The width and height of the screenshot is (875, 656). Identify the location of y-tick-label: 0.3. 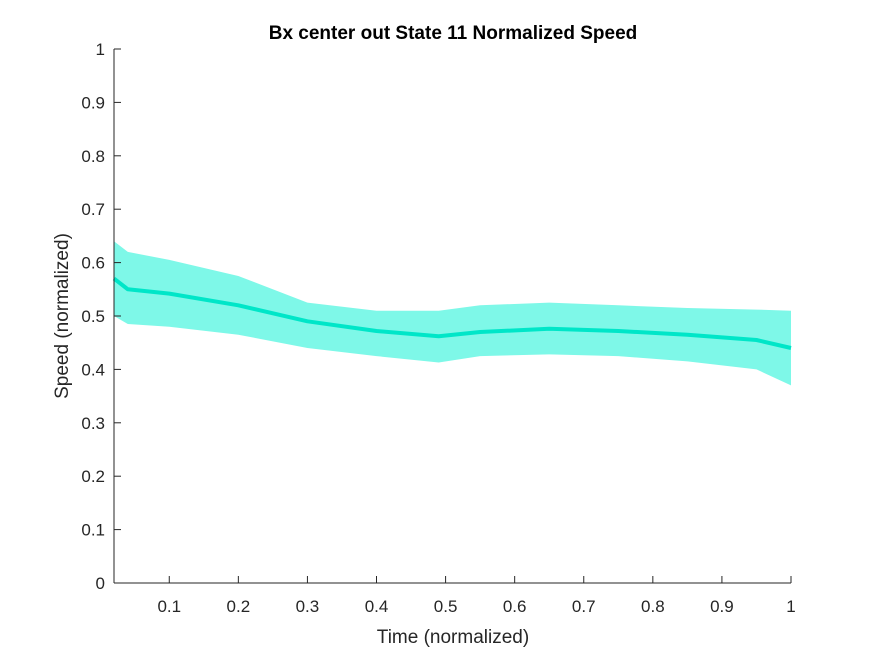
(93, 423).